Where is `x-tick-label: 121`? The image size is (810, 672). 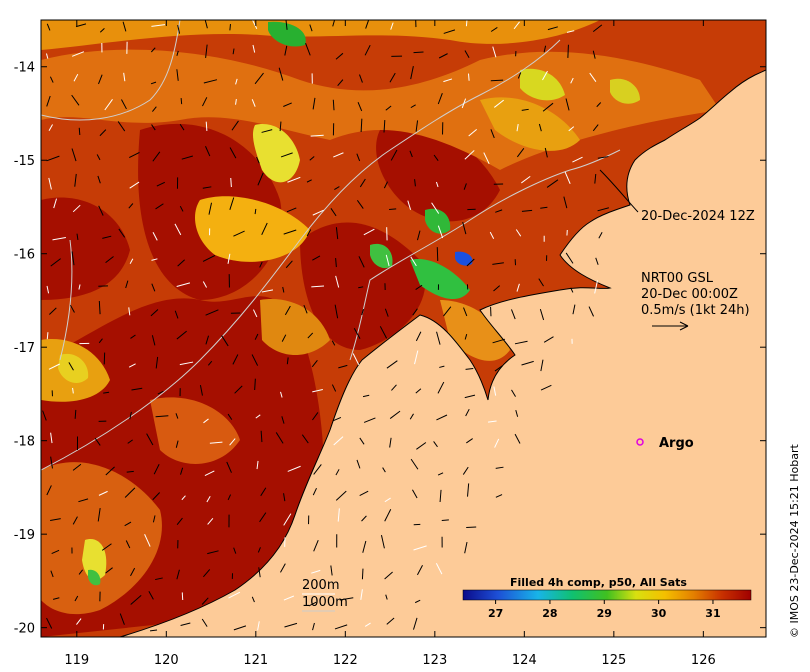
x-tick-label: 121 is located at coordinates (255, 660).